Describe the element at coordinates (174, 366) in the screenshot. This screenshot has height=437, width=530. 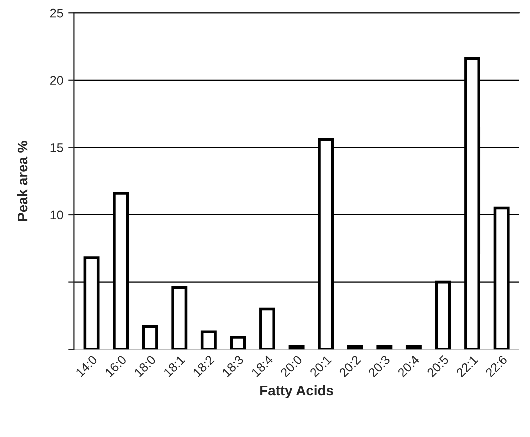
I see `x-tick-label: 18:1` at that location.